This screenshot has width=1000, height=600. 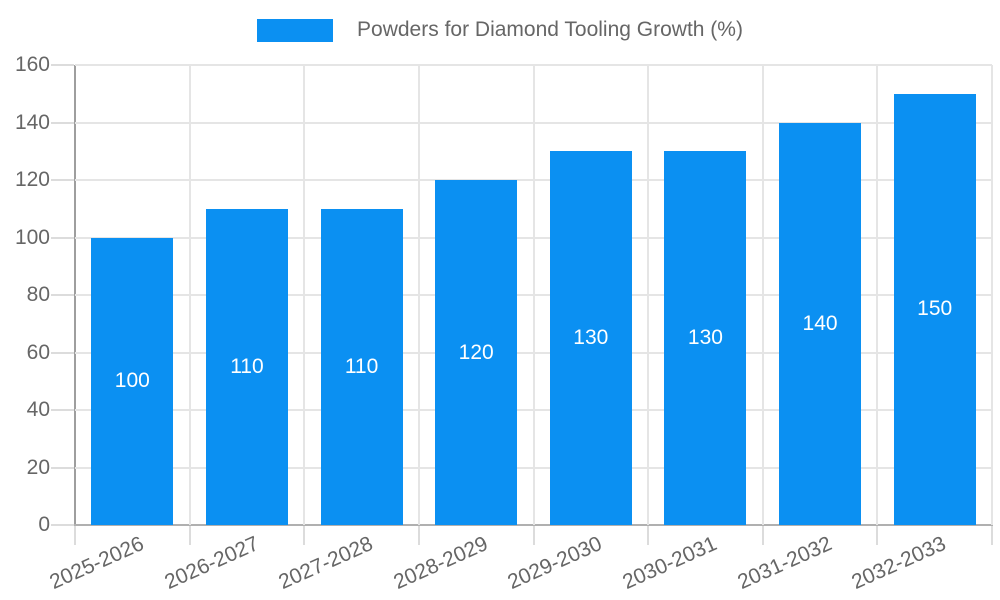 I want to click on y-tick-label: 80, so click(x=38, y=294).